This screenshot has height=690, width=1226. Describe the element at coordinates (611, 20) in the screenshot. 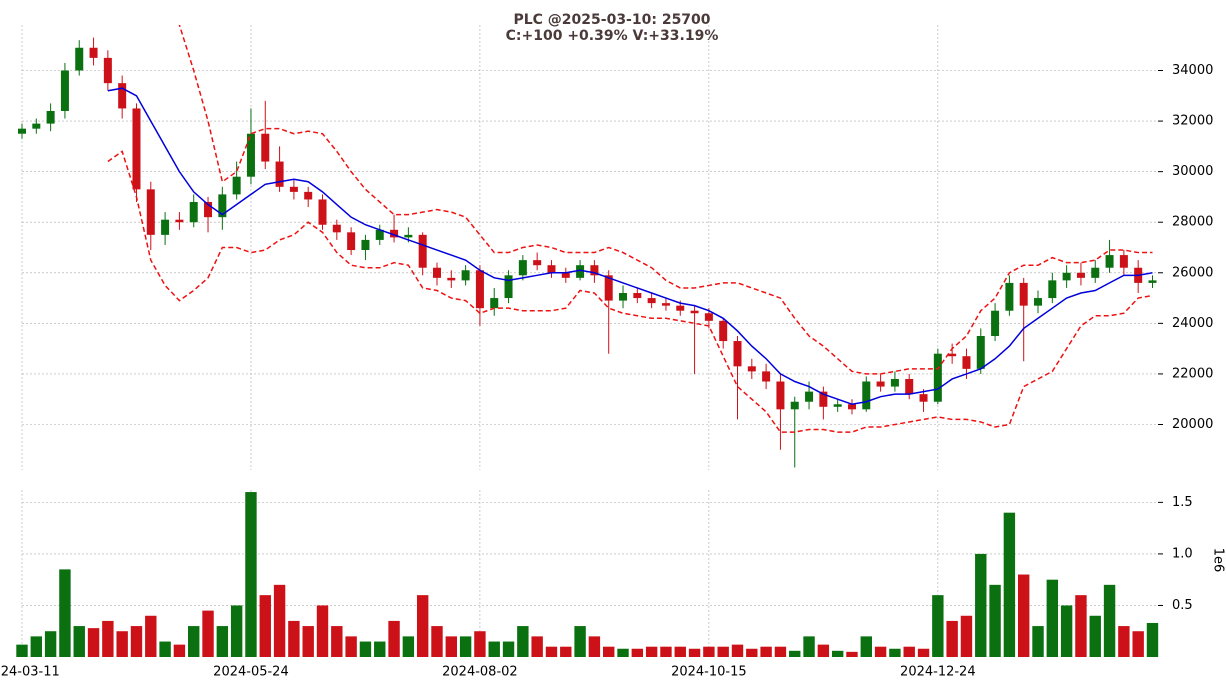

I see `chart-title: PLC @2025-03-10: 25700` at that location.